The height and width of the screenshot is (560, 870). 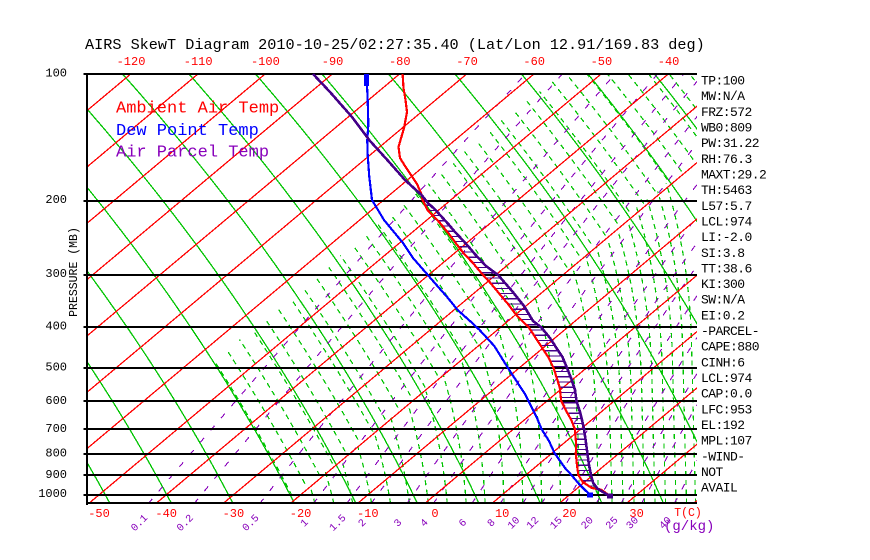 I want to click on svg-text: -20, so click(x=301, y=514).